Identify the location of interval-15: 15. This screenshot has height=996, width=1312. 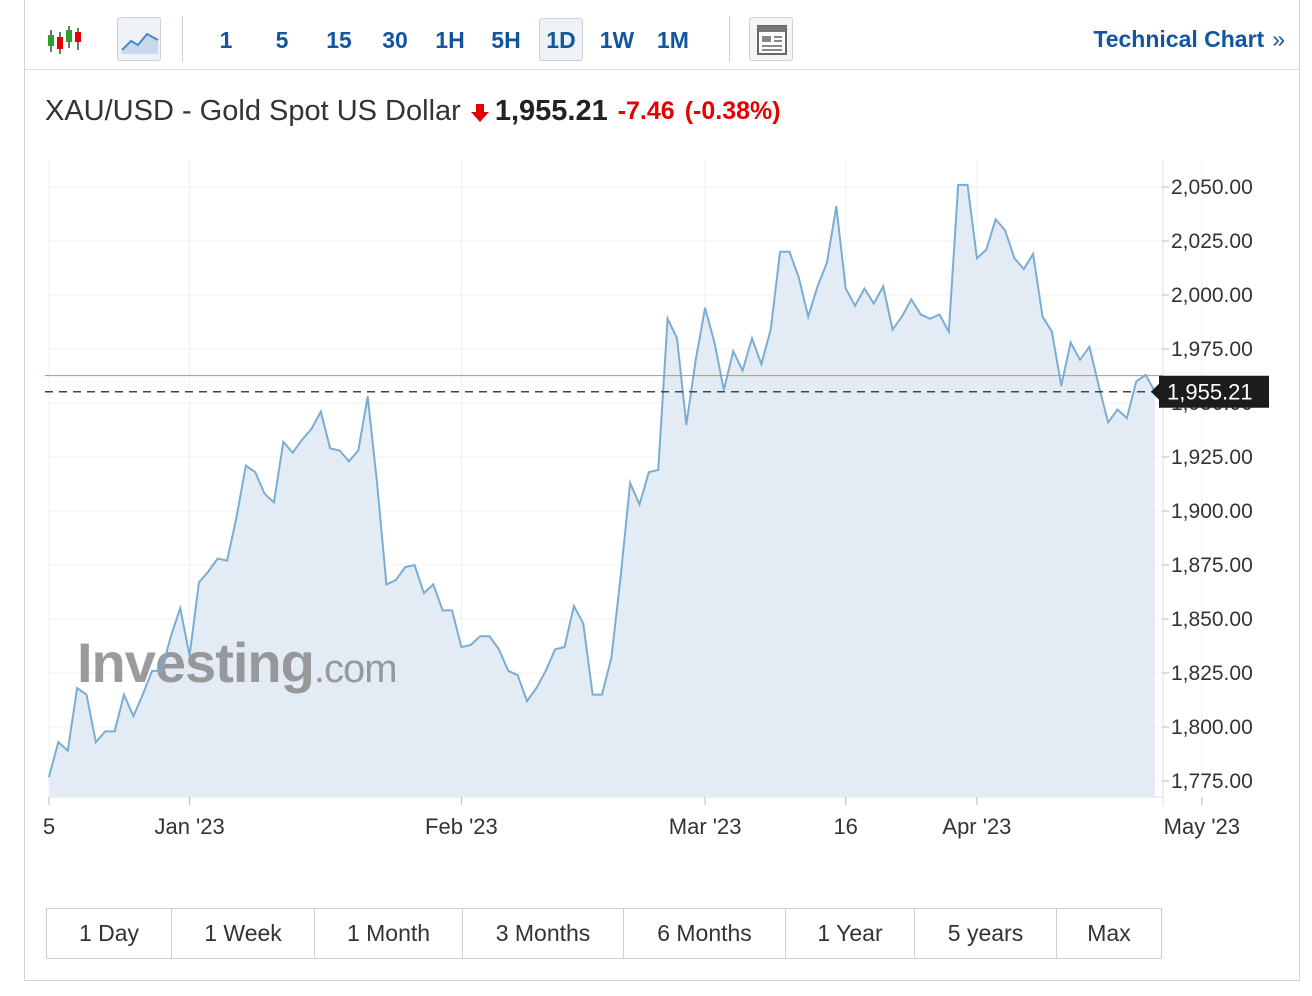
(339, 40).